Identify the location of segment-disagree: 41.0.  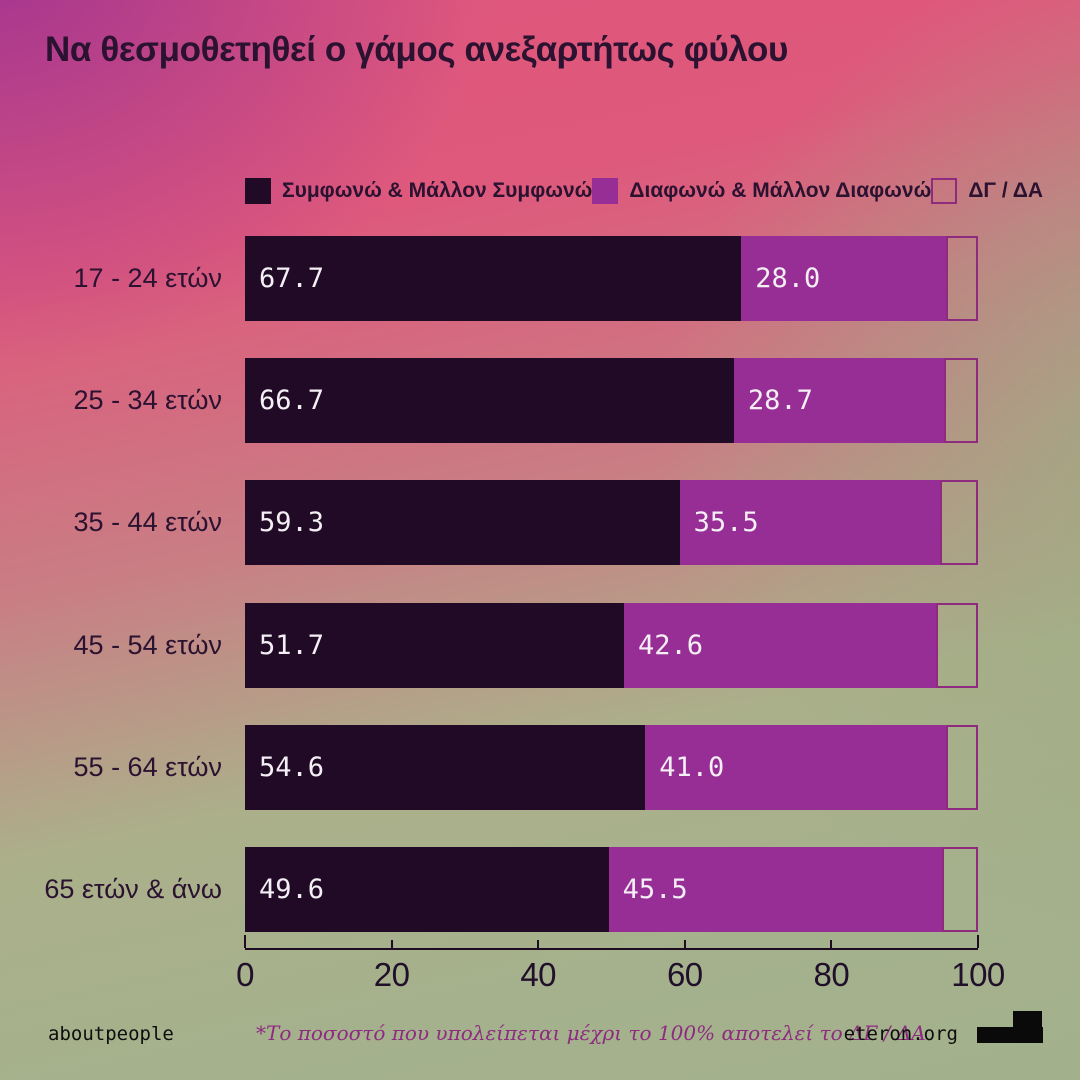
(795, 767).